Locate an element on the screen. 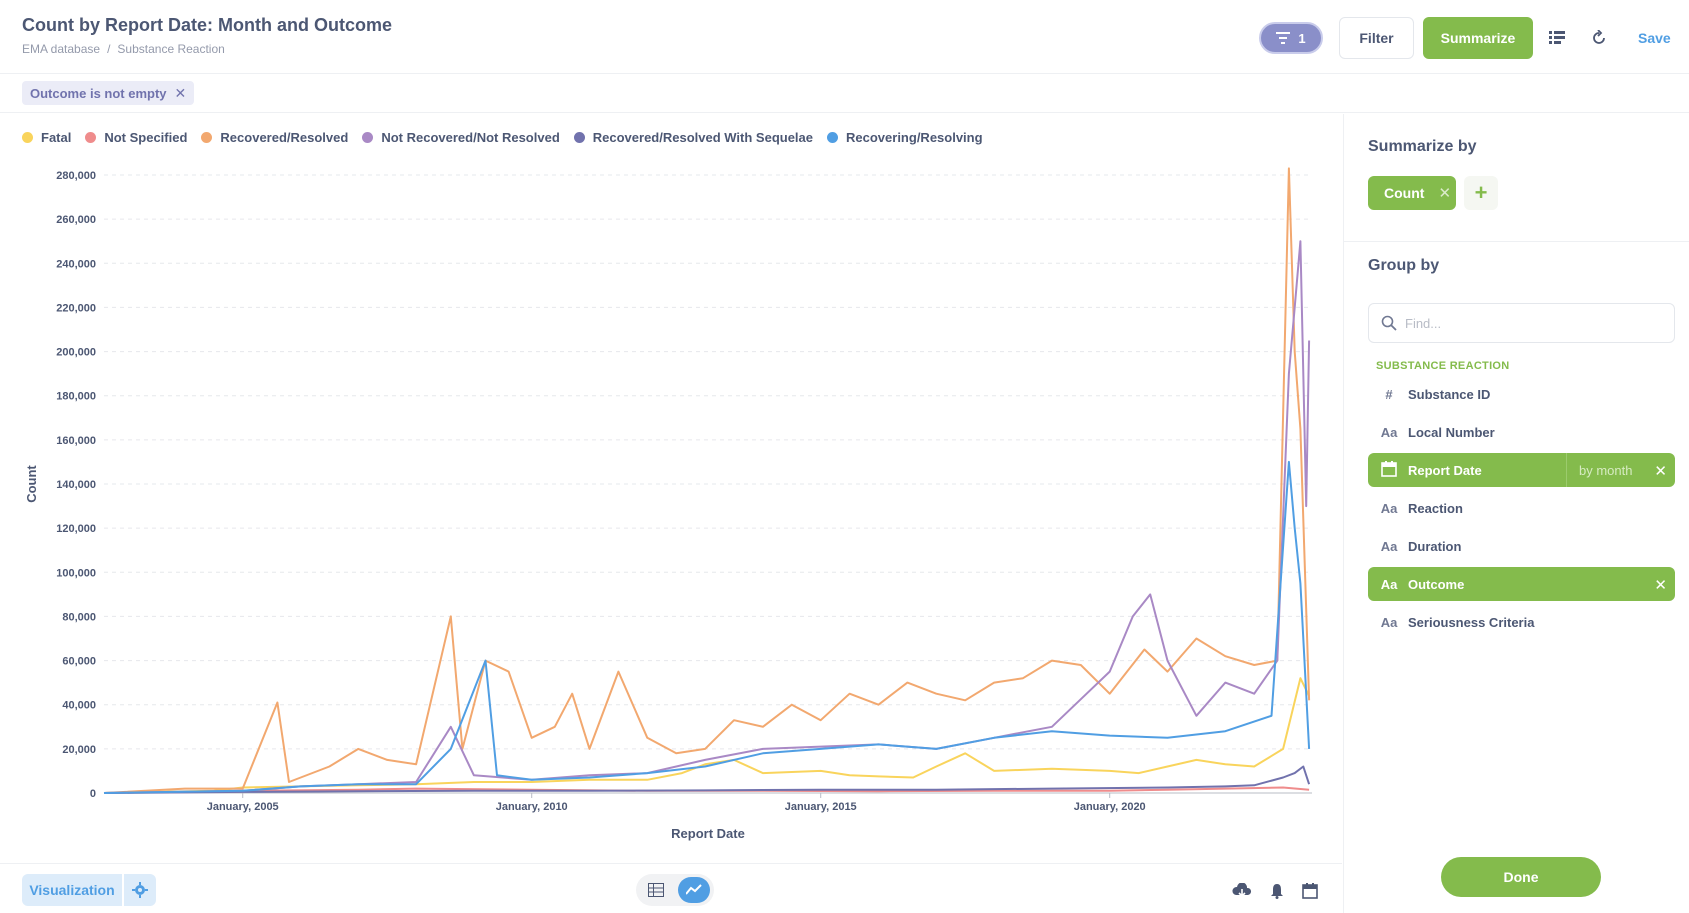  breadcrumb-database: EMA database is located at coordinates (61, 49).